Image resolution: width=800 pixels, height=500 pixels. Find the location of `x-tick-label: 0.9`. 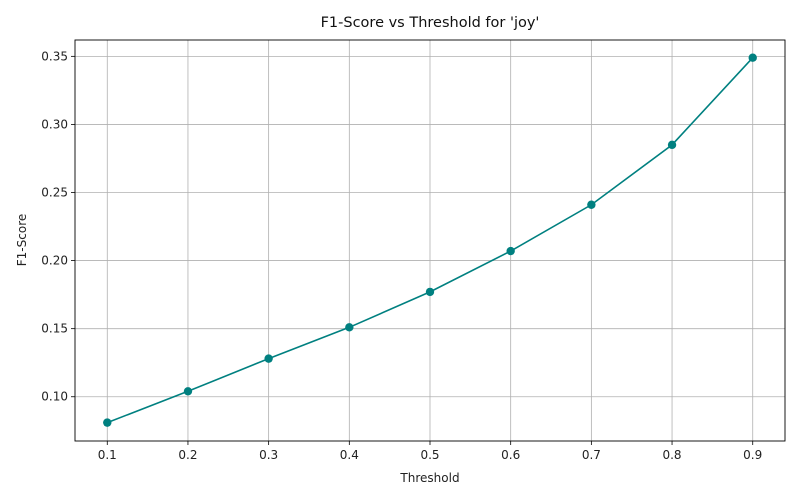

x-tick-label: 0.9 is located at coordinates (752, 455).